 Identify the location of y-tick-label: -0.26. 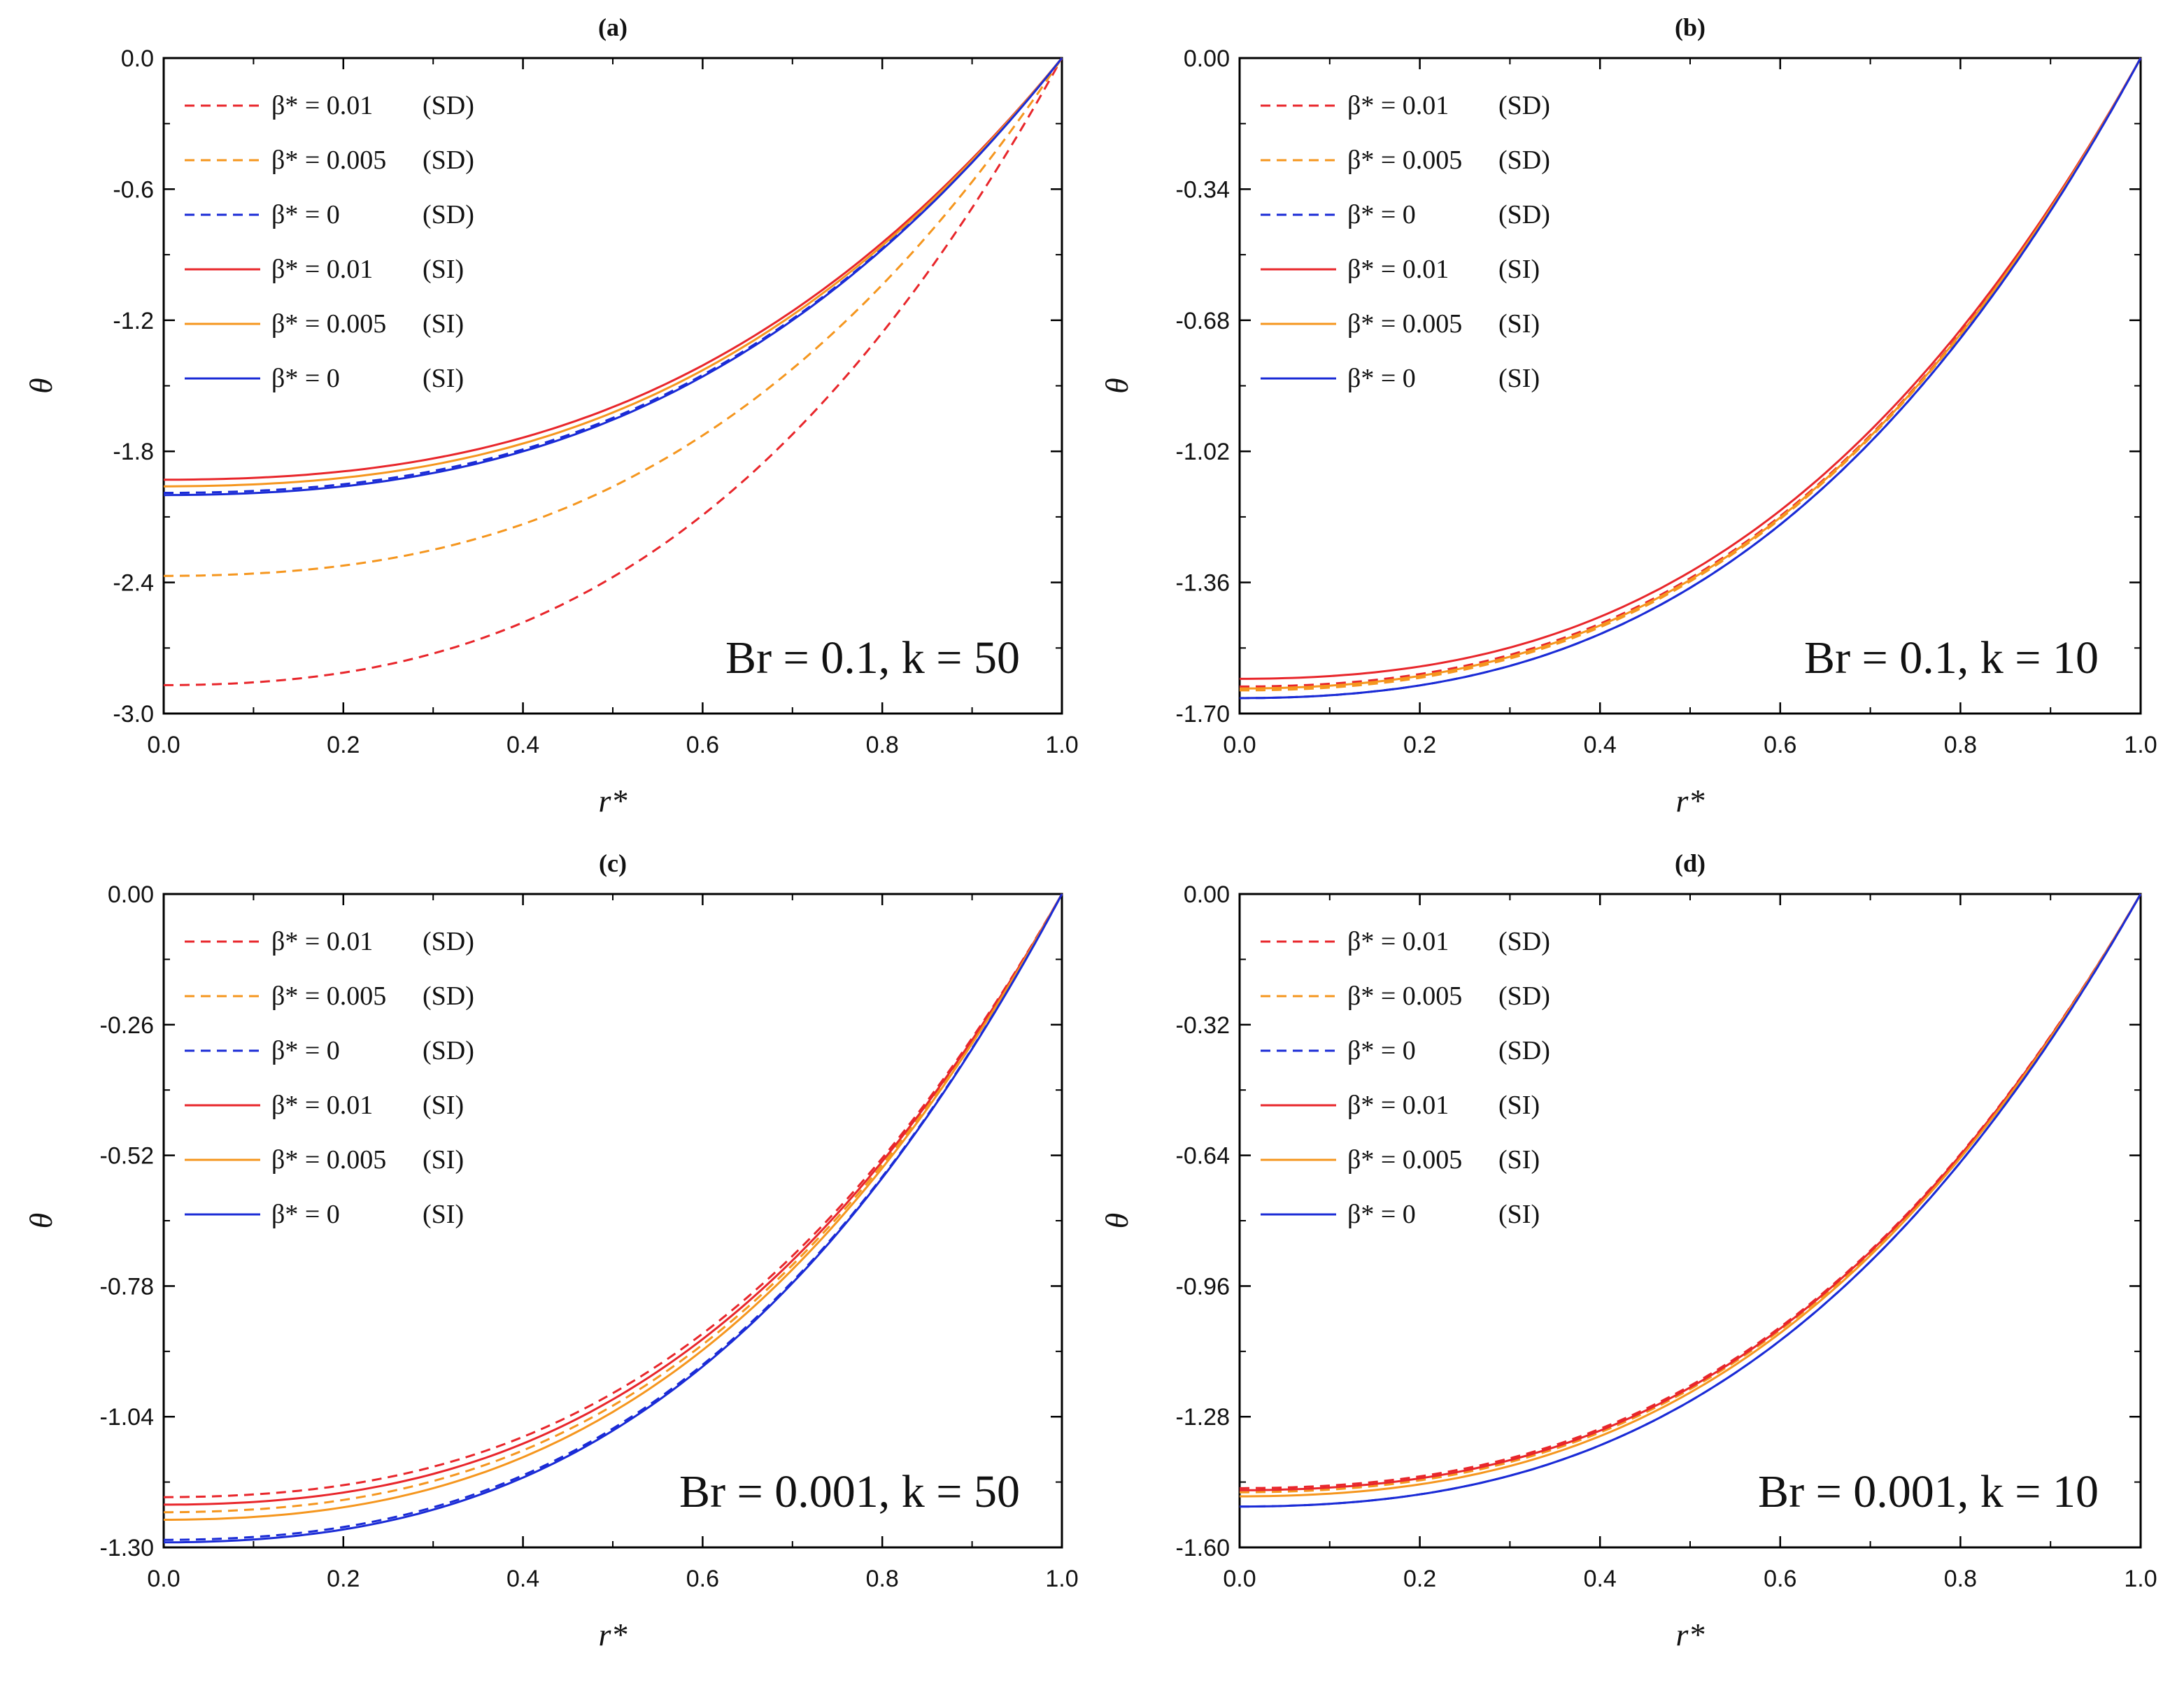
(127, 1025).